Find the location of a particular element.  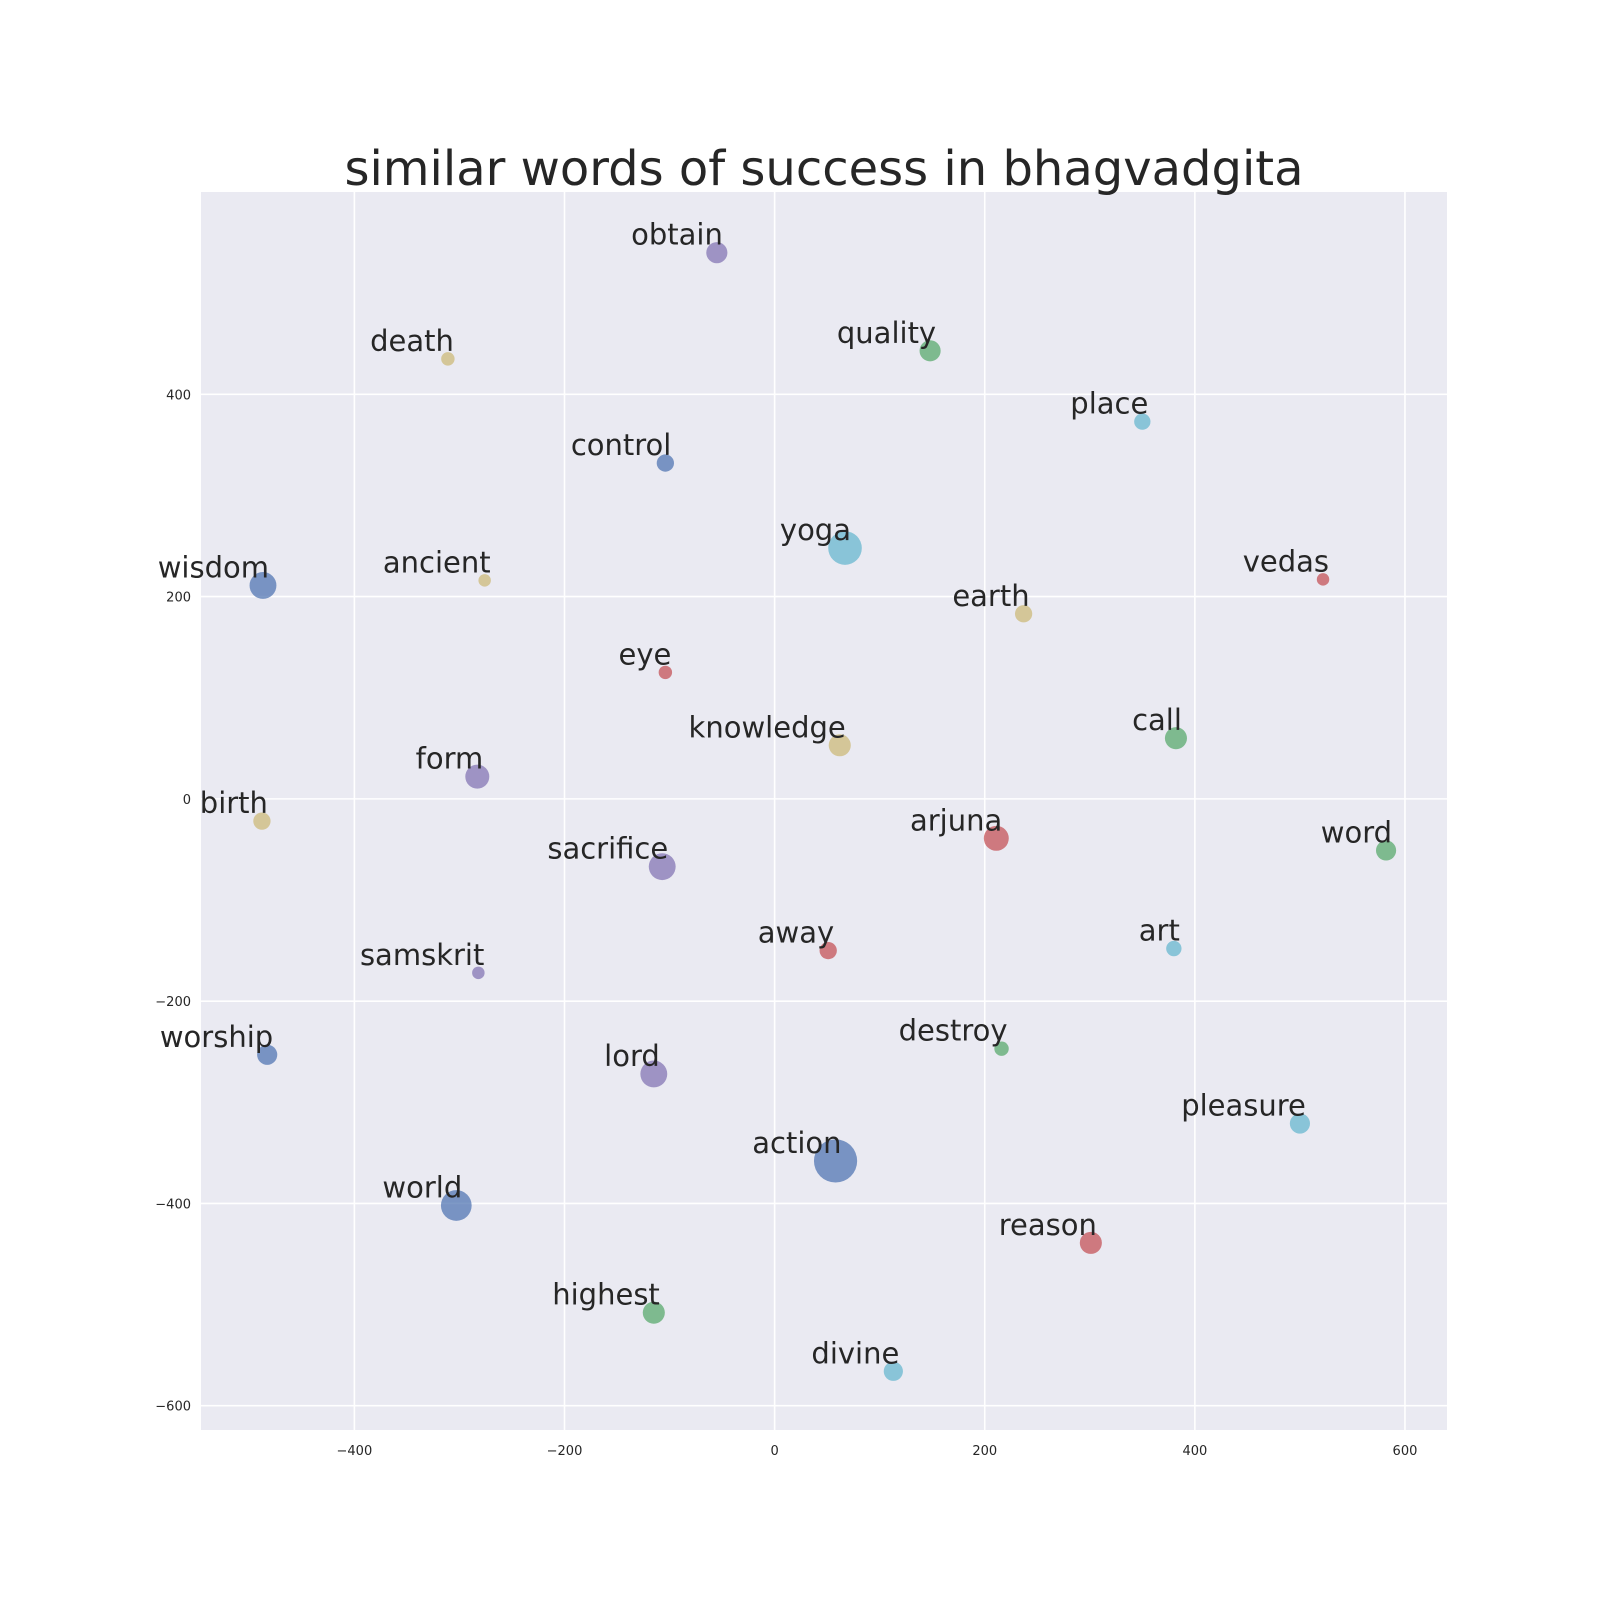

x-tick-label: −400 is located at coordinates (355, 1451).